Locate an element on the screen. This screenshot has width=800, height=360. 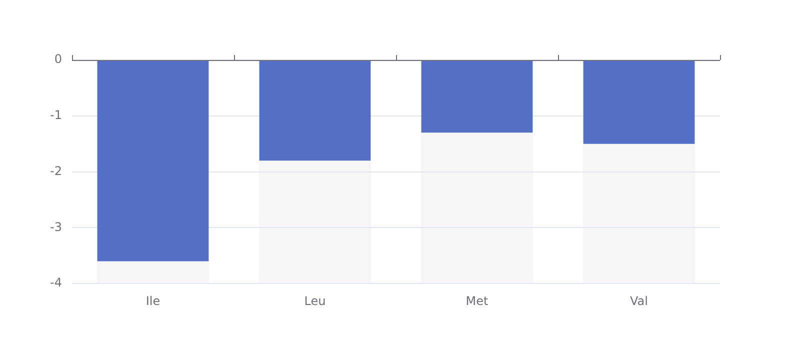
y-tick-label: -2 is located at coordinates (56, 171).